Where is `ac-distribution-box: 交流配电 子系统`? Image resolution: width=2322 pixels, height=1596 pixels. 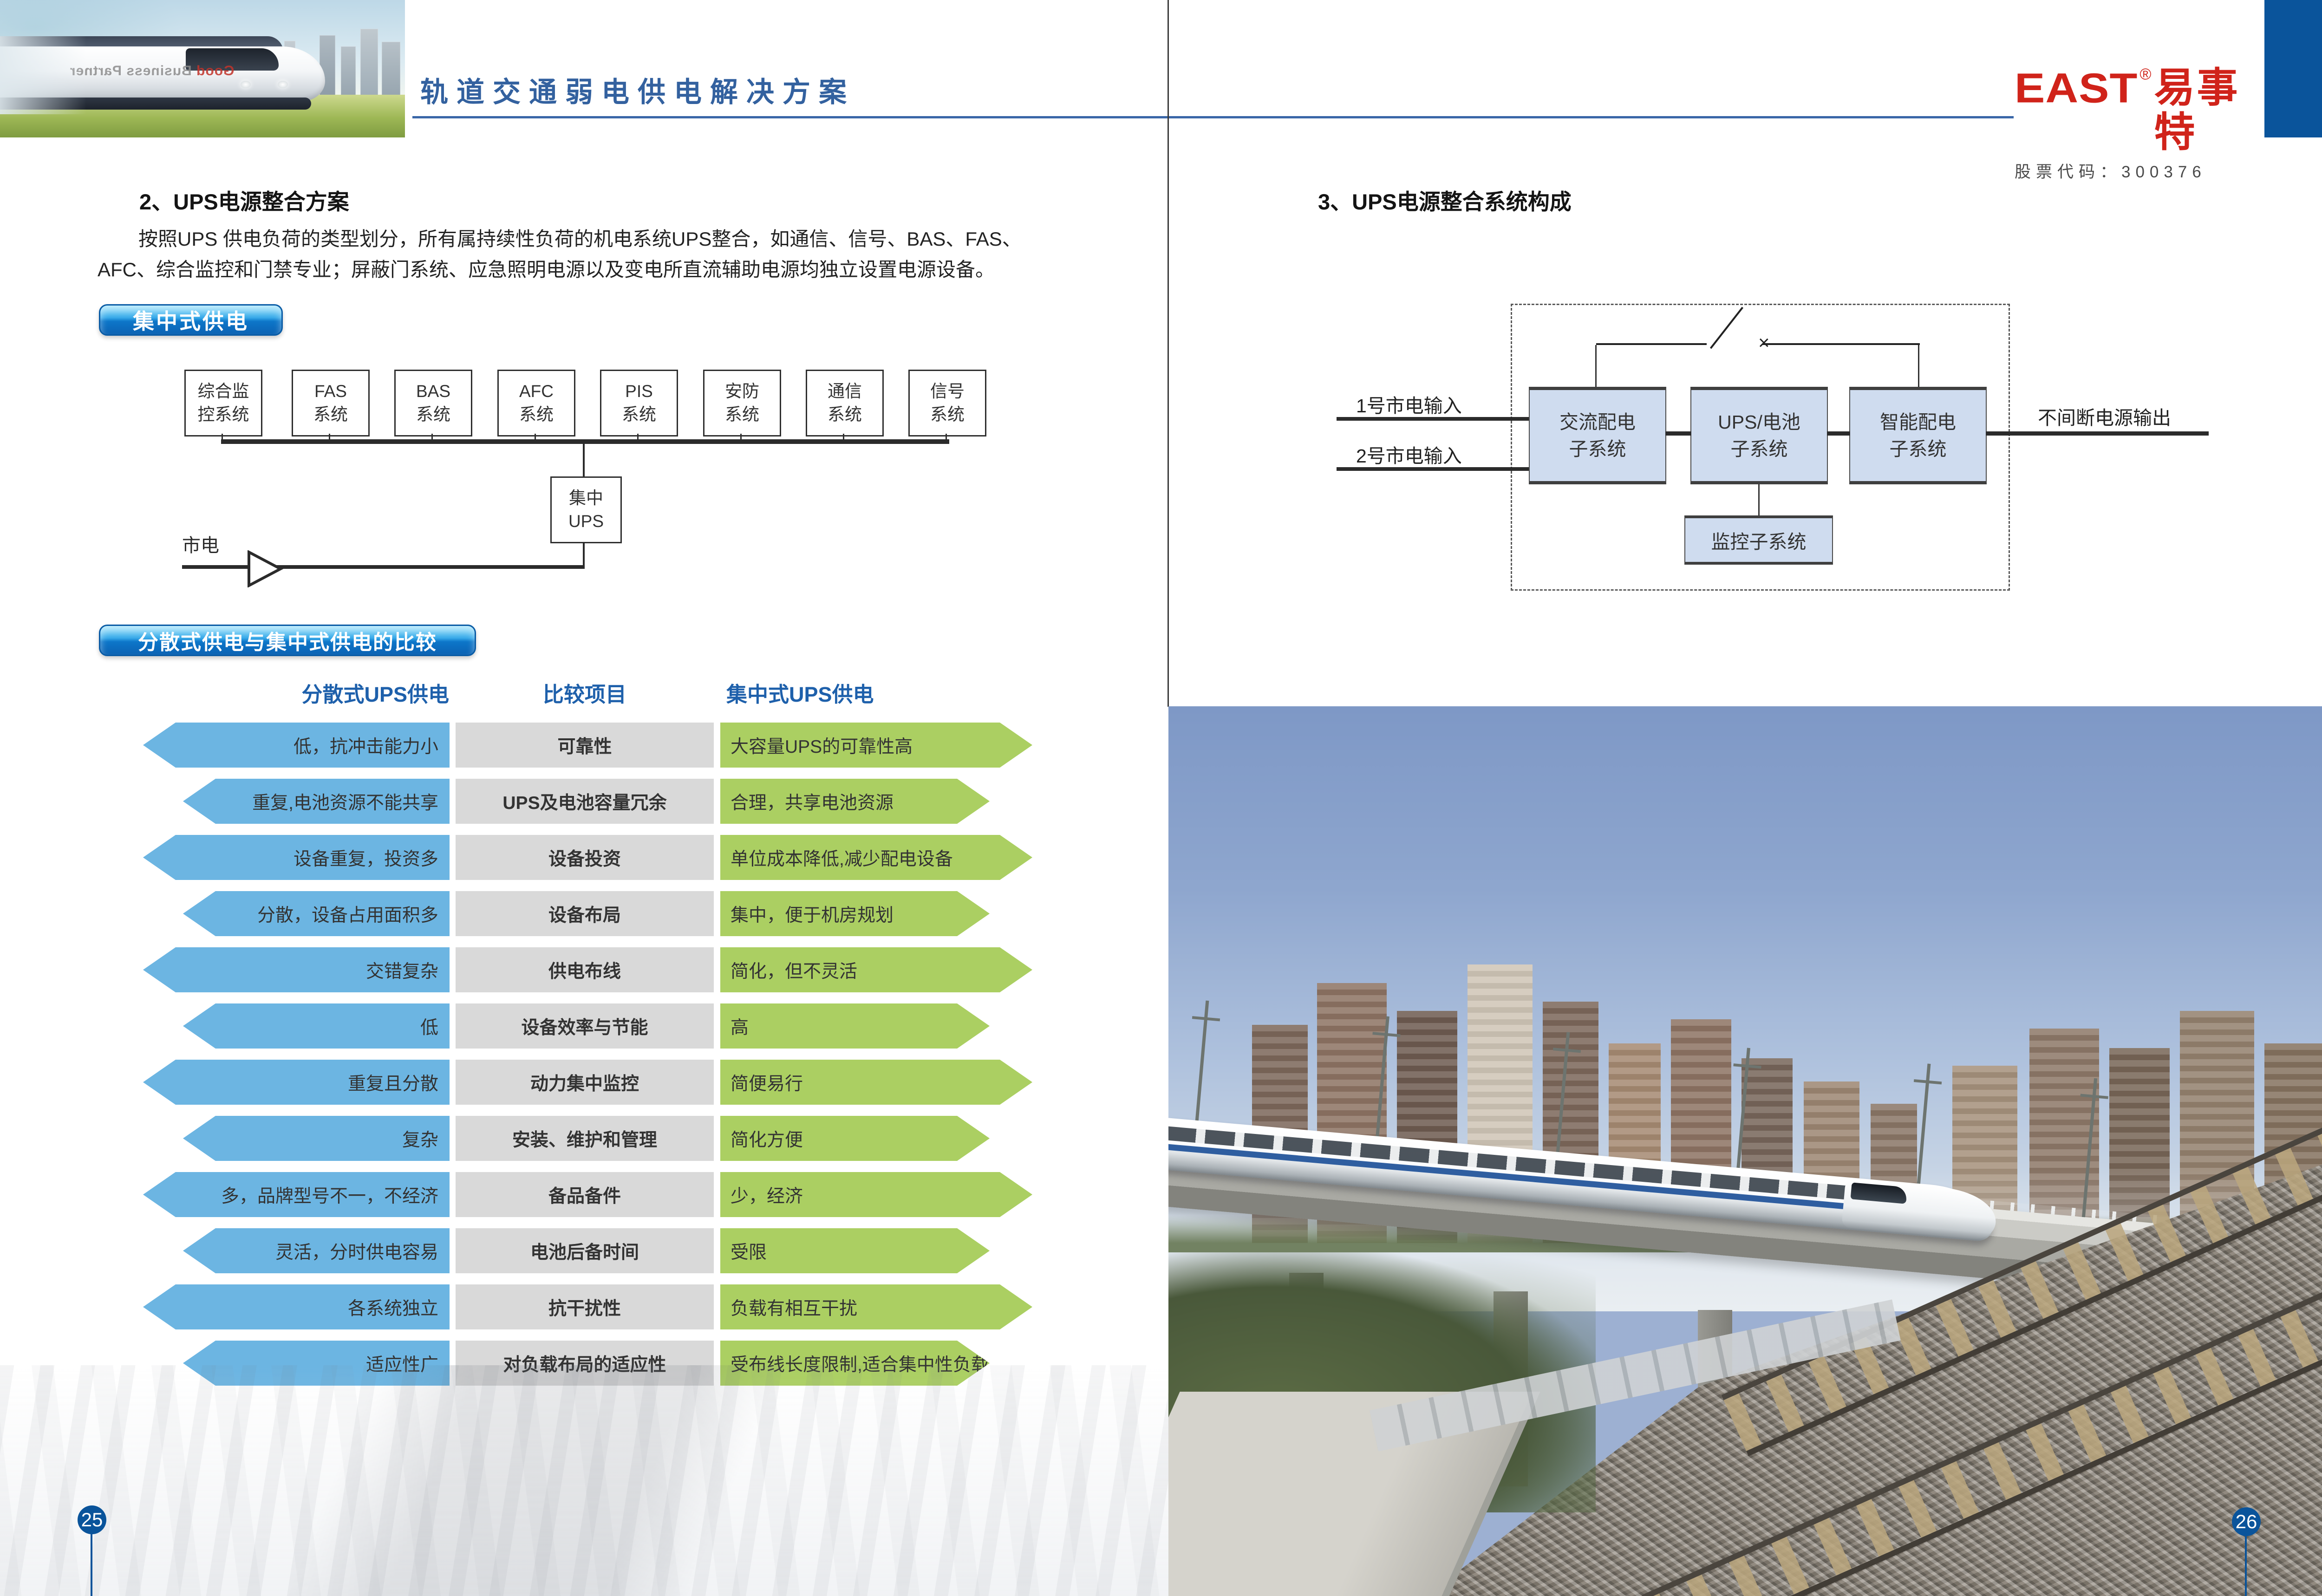 ac-distribution-box: 交流配电 子系统 is located at coordinates (1597, 435).